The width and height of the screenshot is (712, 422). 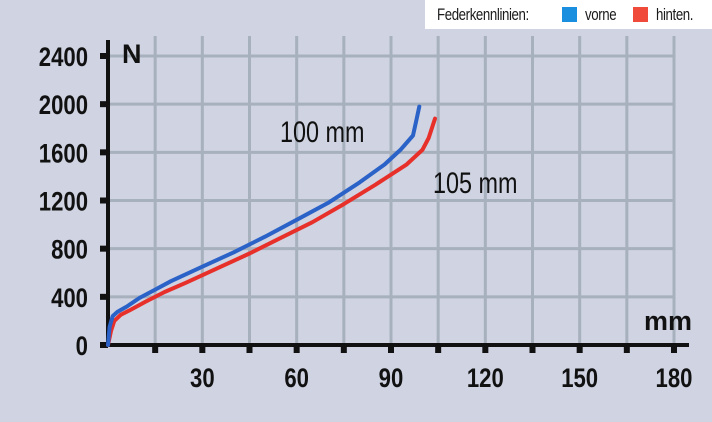 I want to click on legend-label-vorne: vorne, so click(x=601, y=14).